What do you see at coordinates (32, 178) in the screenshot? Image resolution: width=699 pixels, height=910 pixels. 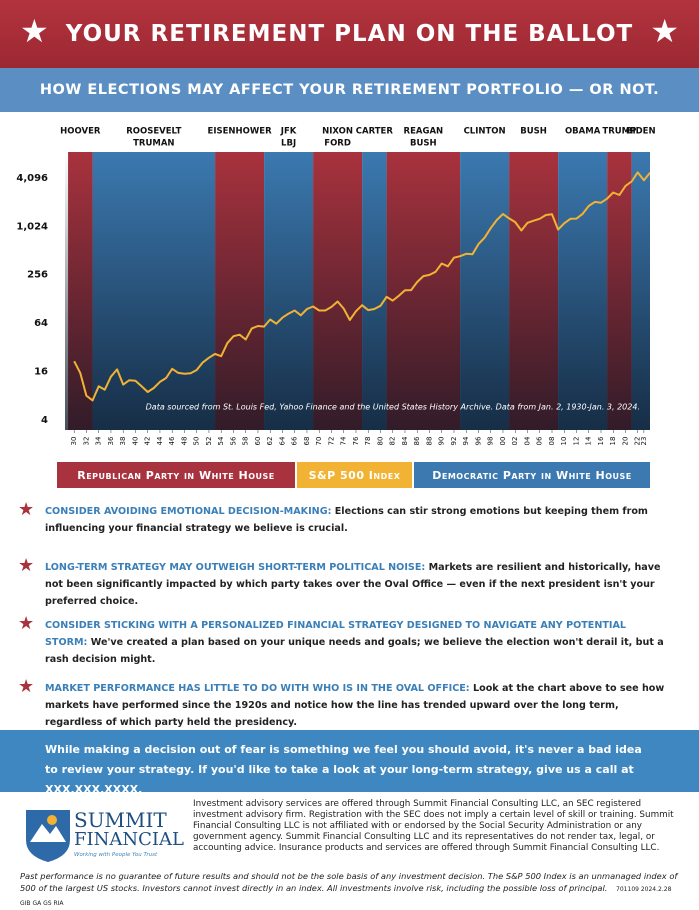 I see `y-tick-label: 4,096` at bounding box center [32, 178].